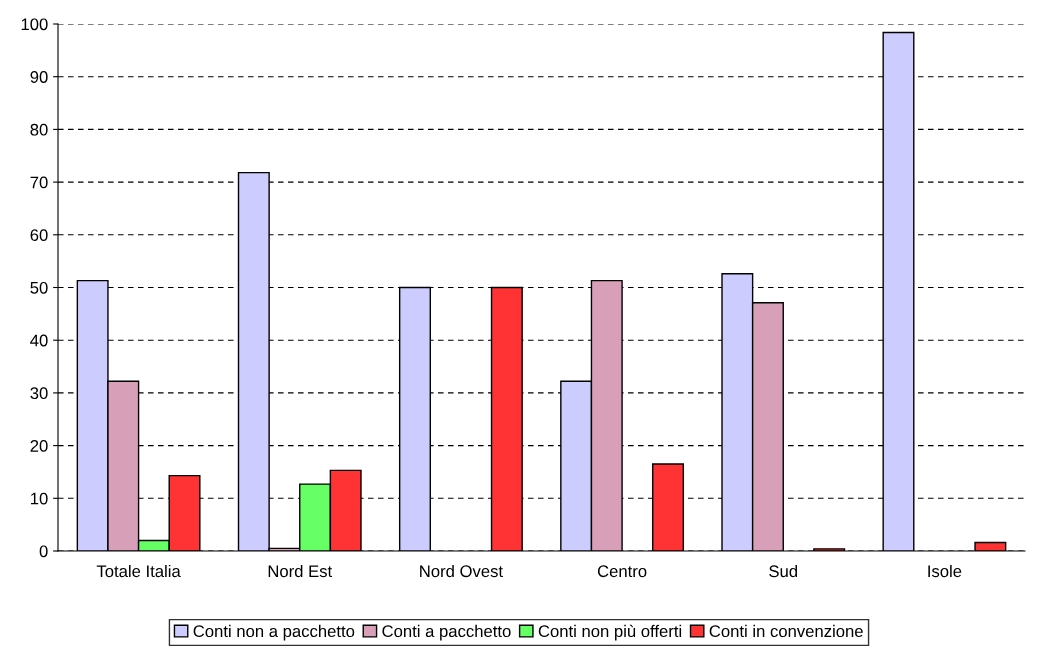 The image size is (1038, 657). Describe the element at coordinates (34, 24) in the screenshot. I see `y-tick-label: 100` at that location.